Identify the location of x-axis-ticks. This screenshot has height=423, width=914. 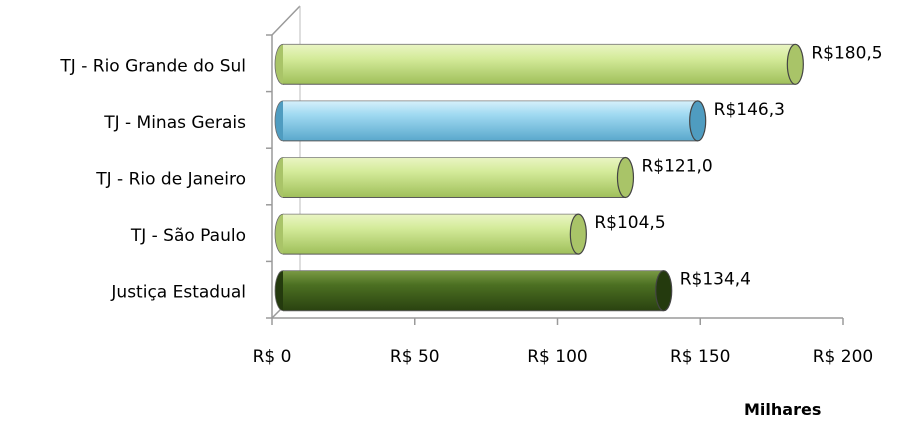
(557, 321).